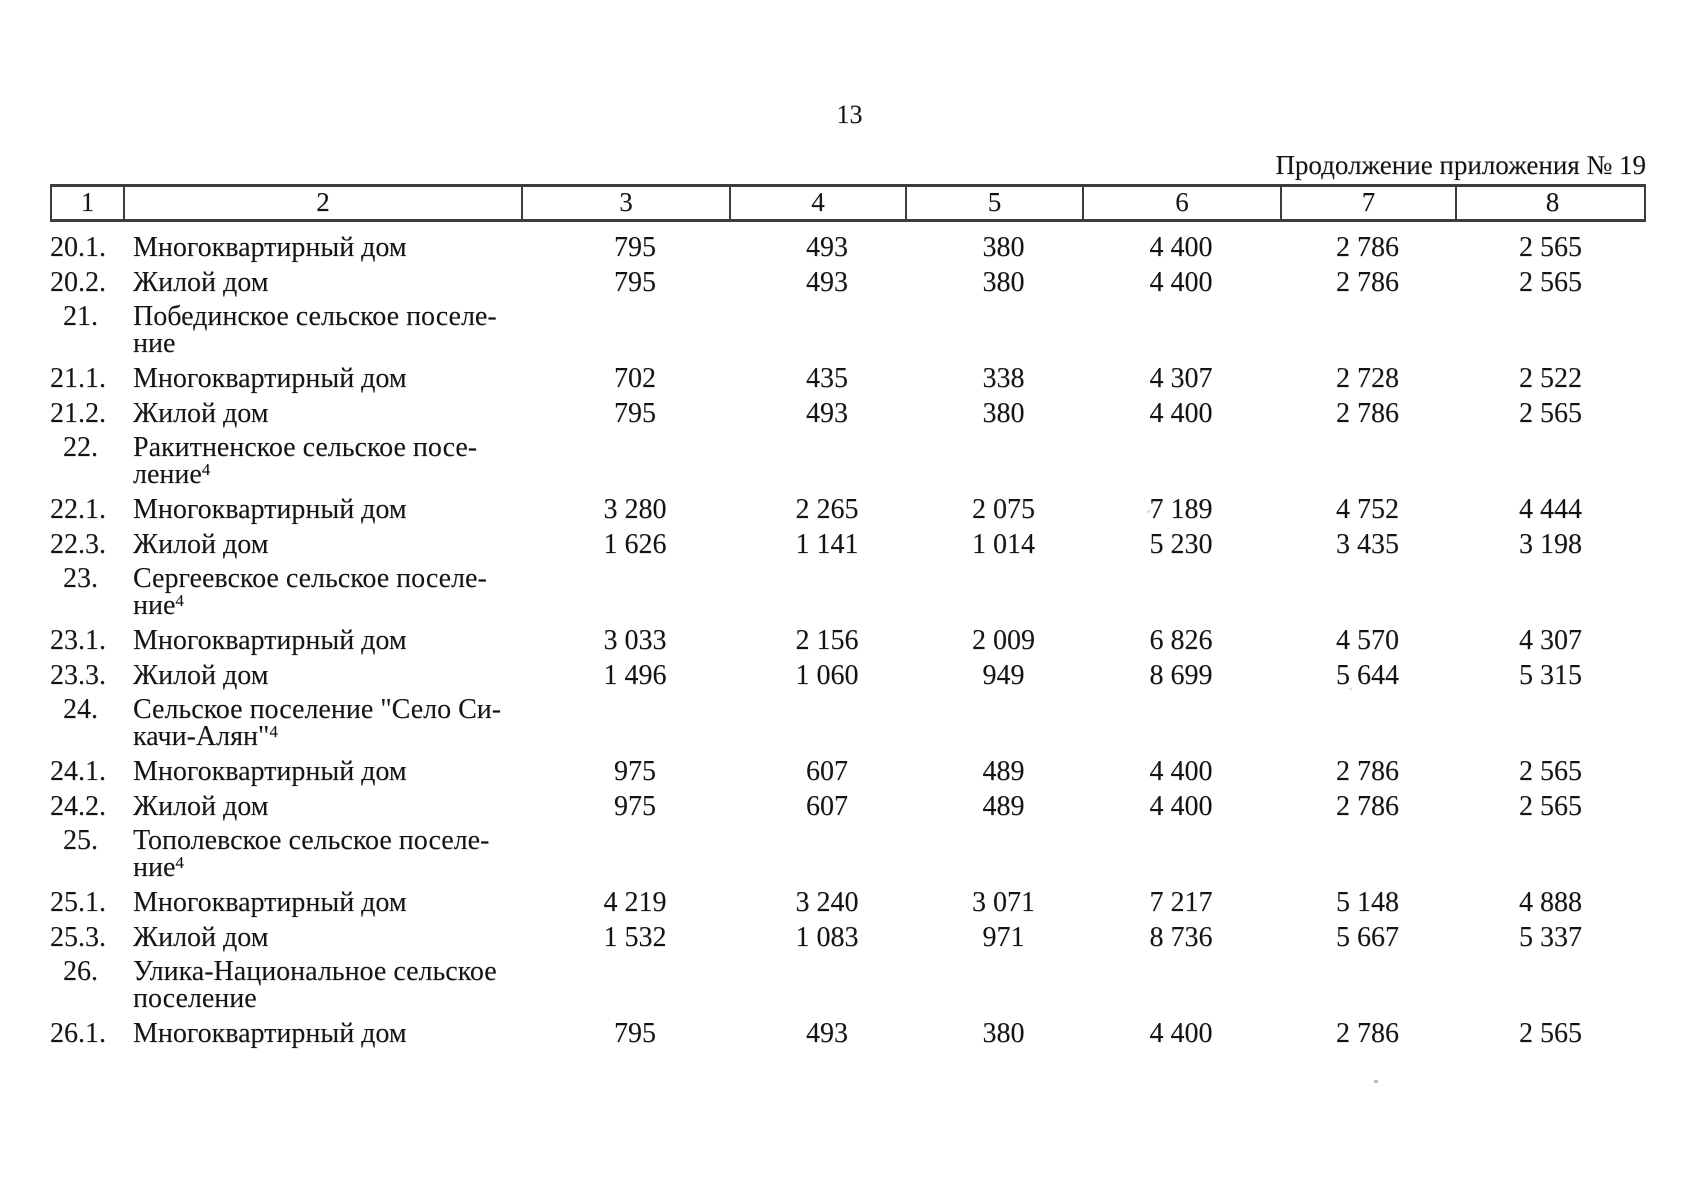  I want to click on section-row: 25. Тополевское сельское поселе-ние4, so click(848, 854).